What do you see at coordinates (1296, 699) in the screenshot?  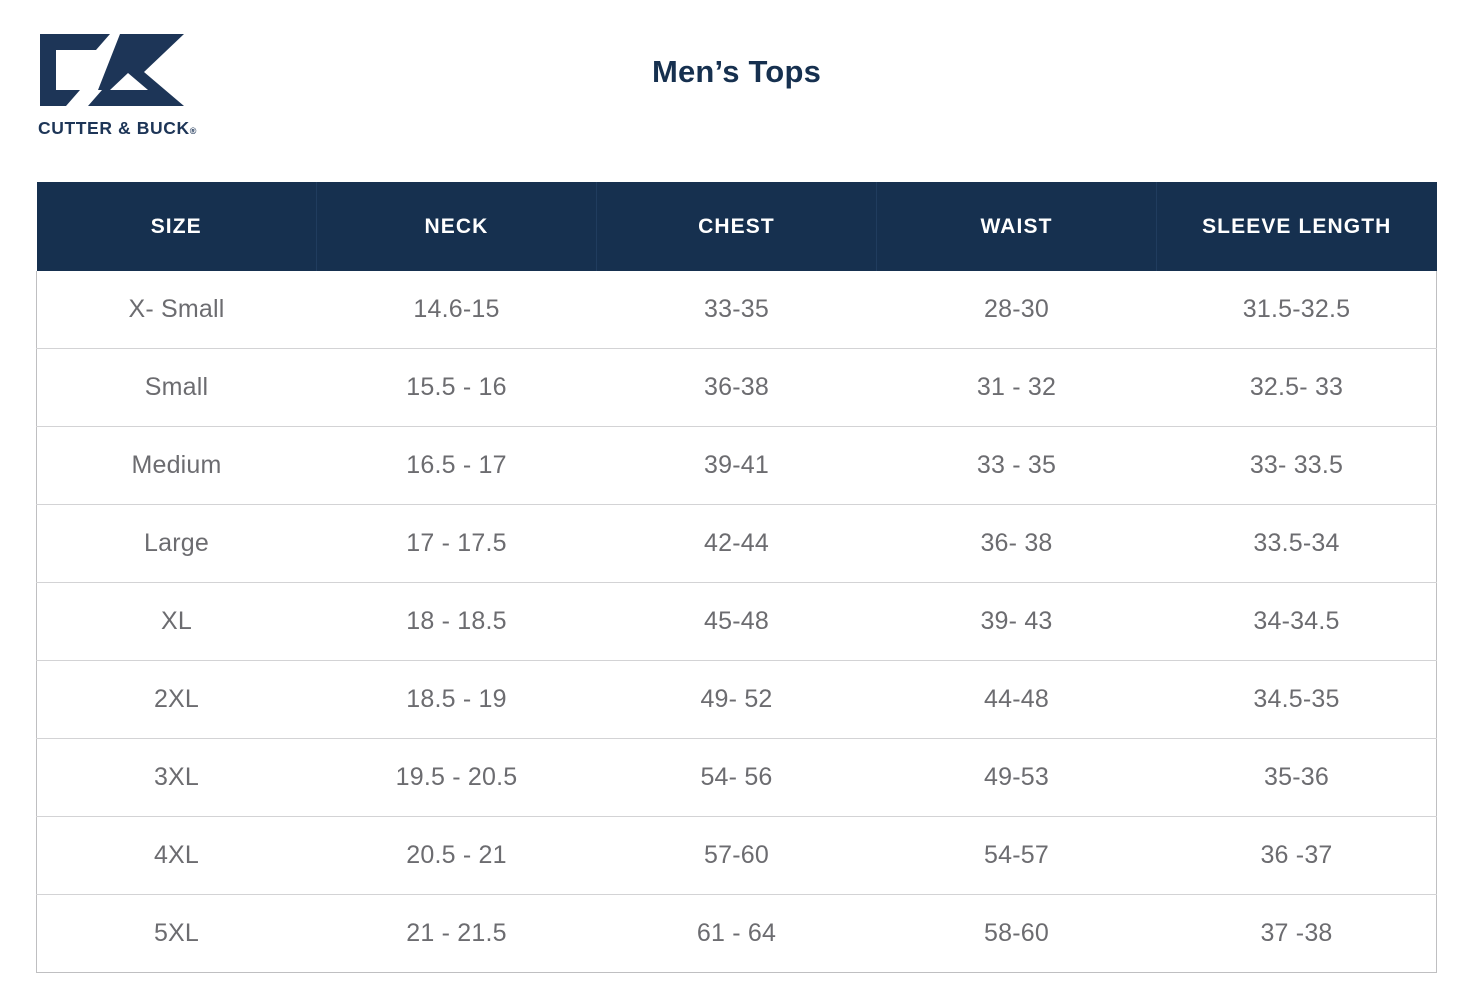 I see `cell-sleeve: 34.5-35` at bounding box center [1296, 699].